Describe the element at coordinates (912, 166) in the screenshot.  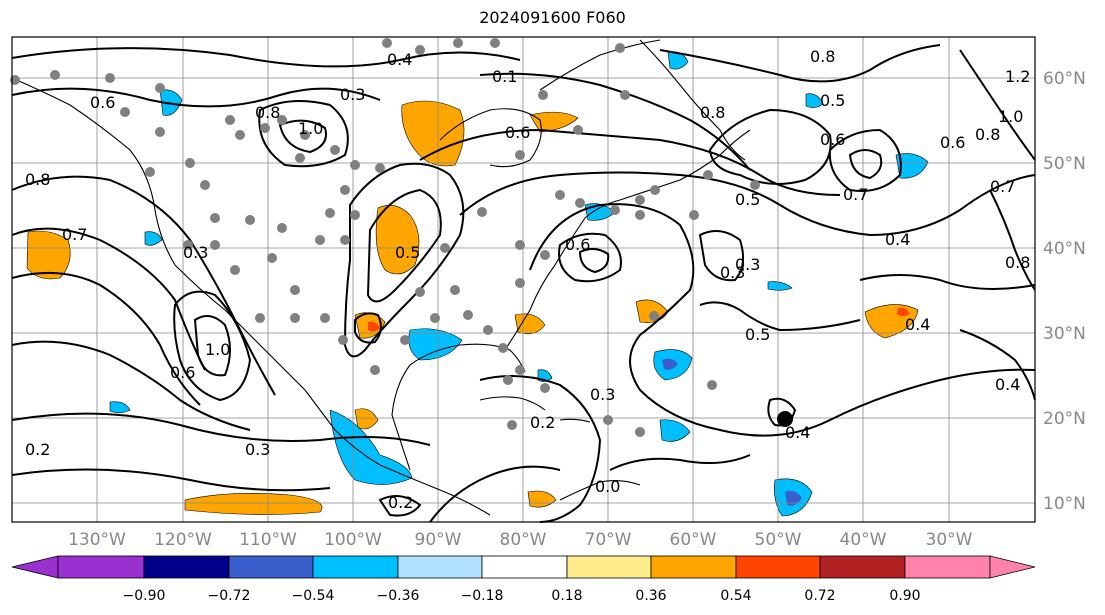
I see `blue-region-atlantic-east` at that location.